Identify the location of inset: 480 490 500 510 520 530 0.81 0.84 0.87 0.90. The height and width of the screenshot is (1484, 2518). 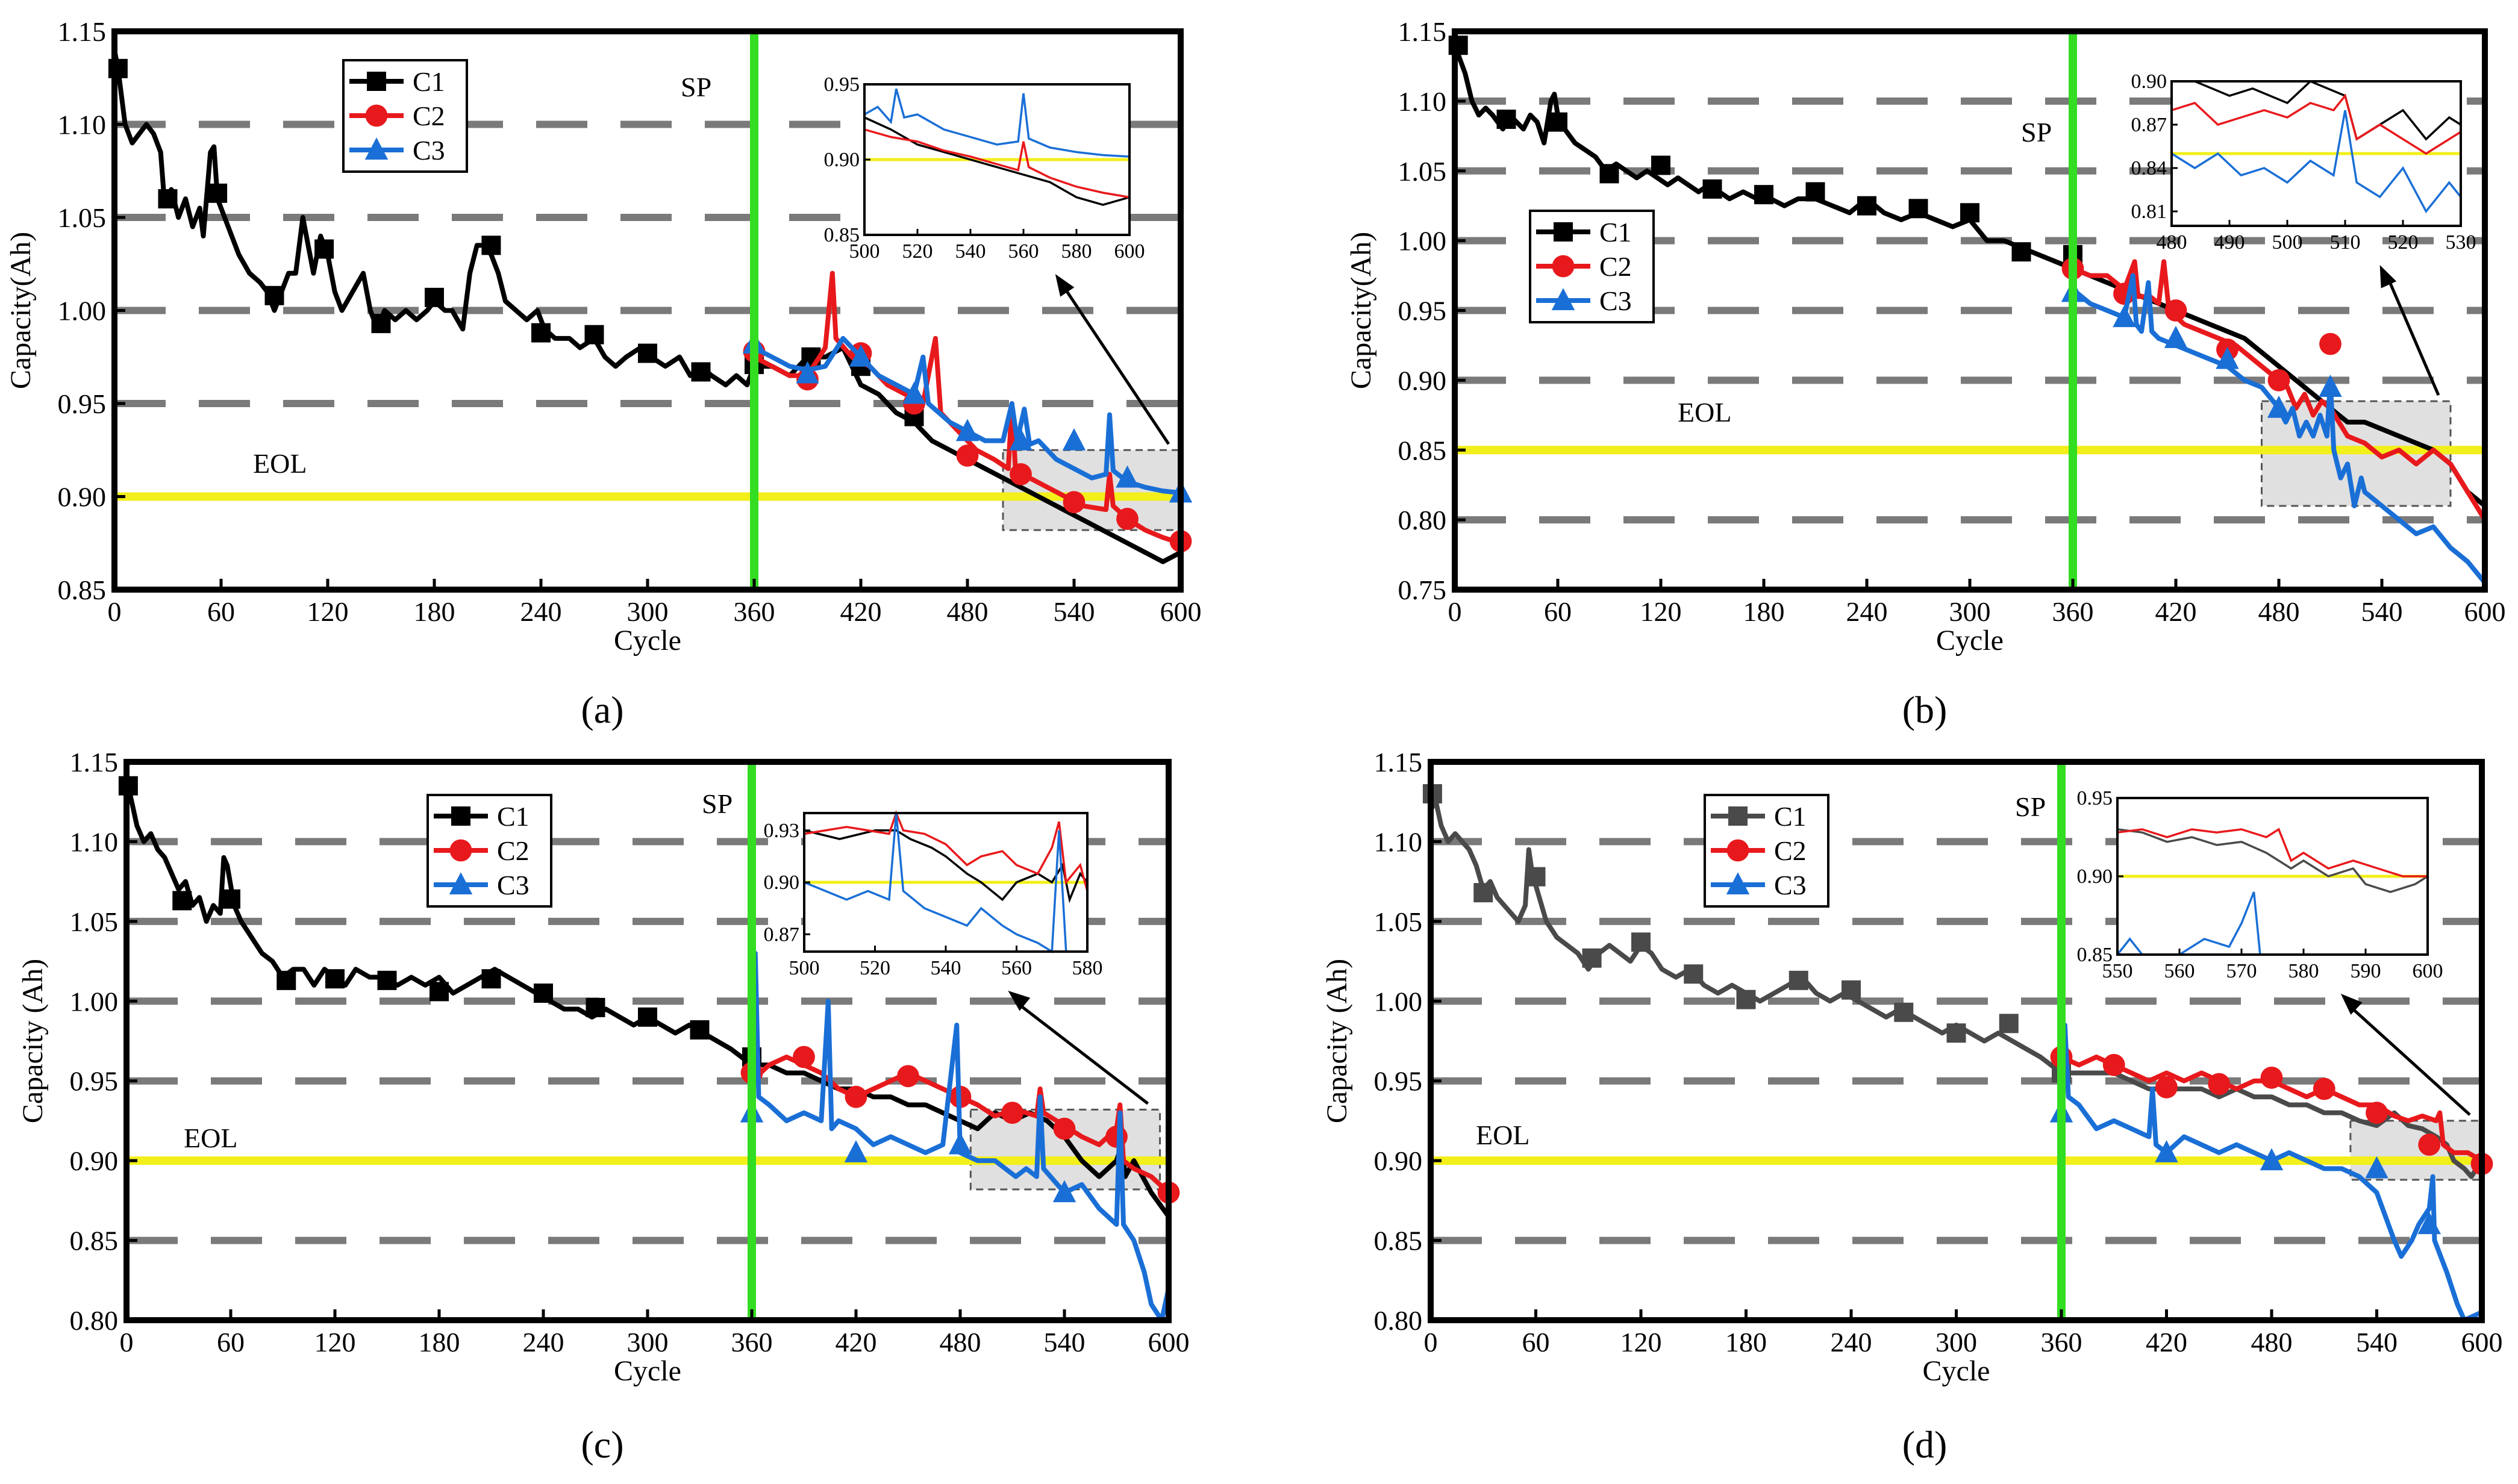
(2304, 162).